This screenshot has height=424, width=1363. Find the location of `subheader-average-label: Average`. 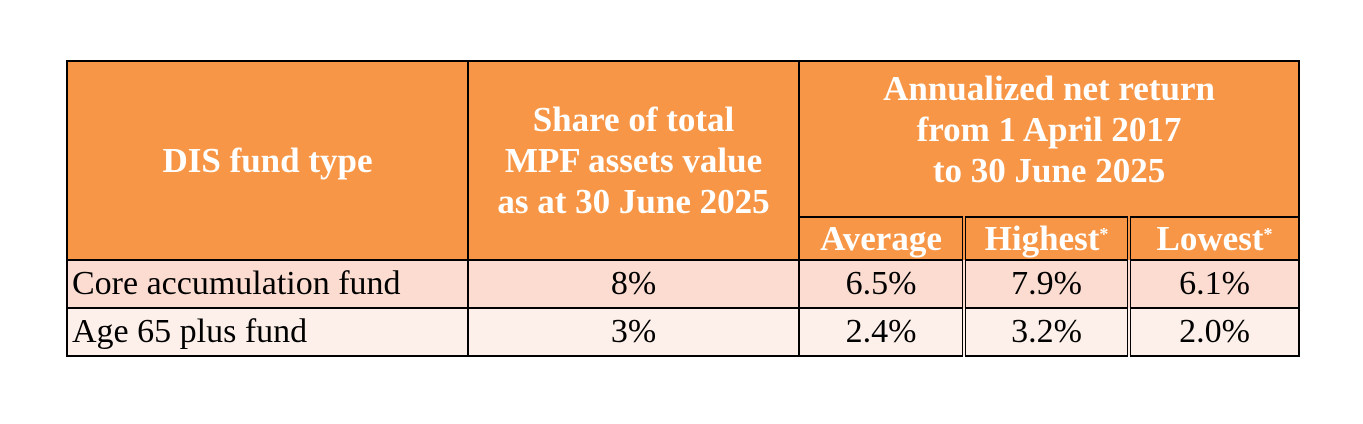

subheader-average-label: Average is located at coordinates (881, 238).